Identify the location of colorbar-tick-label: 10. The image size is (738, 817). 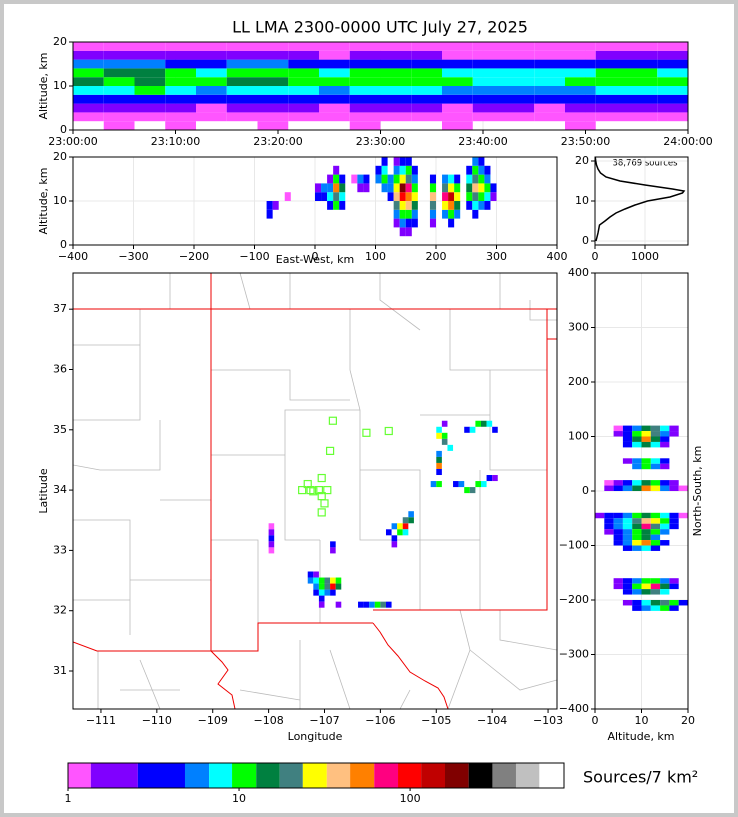
(239, 798).